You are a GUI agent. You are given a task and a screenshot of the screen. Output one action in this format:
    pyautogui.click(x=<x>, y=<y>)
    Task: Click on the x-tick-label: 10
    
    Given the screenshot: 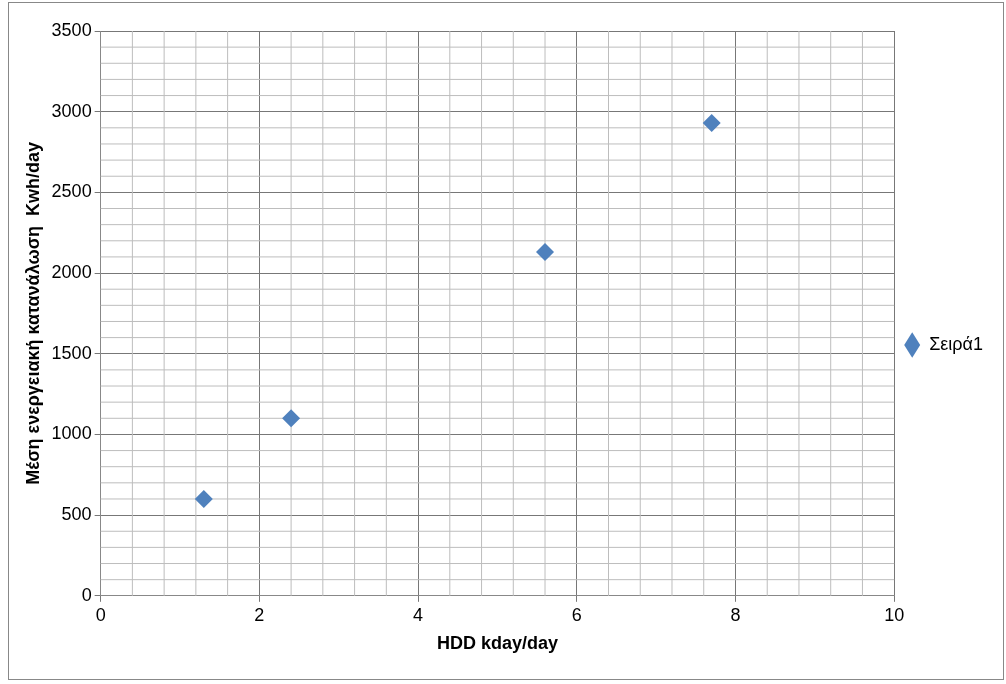 What is the action you would take?
    pyautogui.click(x=894, y=614)
    